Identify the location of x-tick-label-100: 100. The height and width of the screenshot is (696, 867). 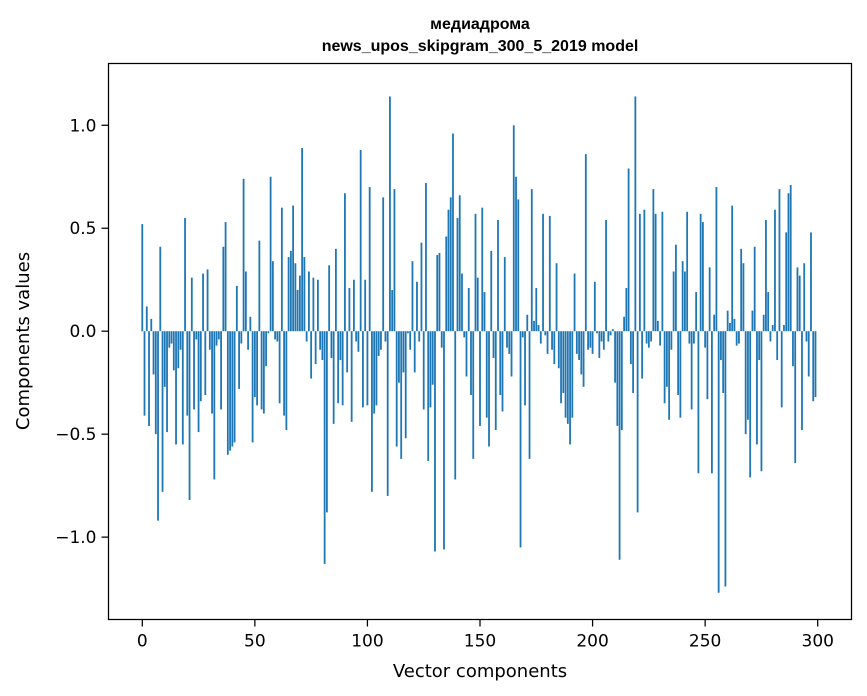
(367, 642).